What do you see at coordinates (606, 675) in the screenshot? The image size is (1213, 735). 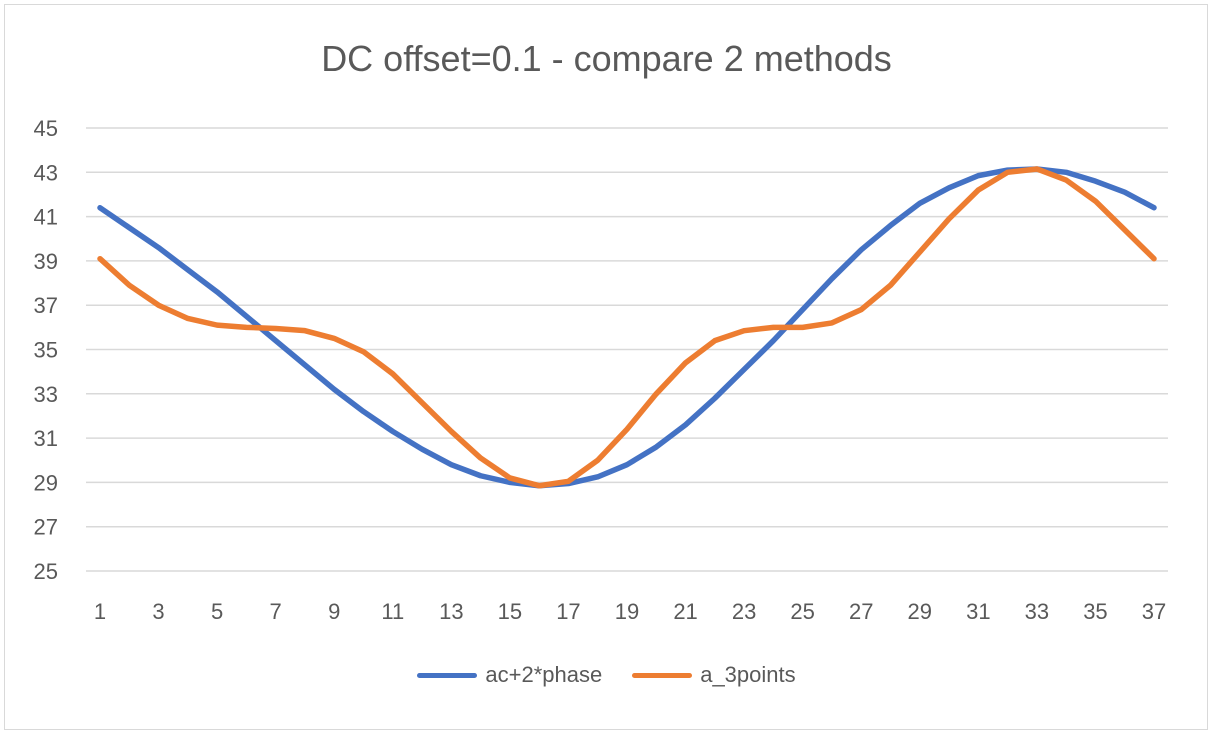 I see `legend: ac+2*phase a_3points` at bounding box center [606, 675].